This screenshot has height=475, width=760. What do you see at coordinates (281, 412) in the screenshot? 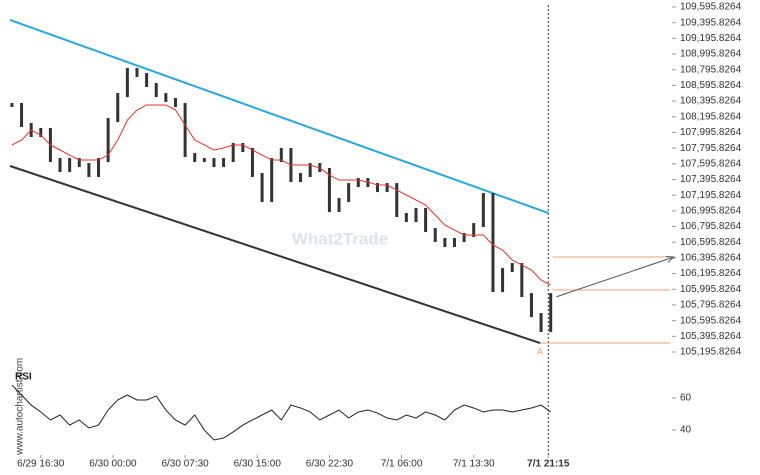
I see `rsi-line` at bounding box center [281, 412].